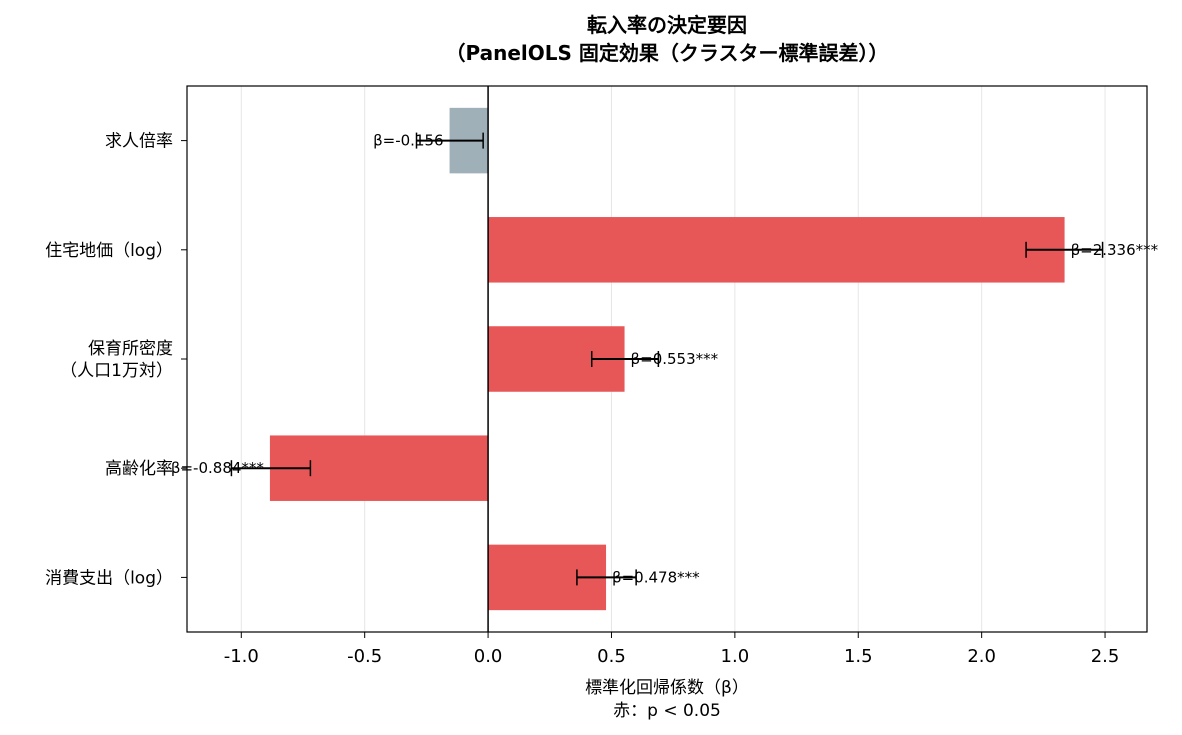  I want to click on x-tick-label: 0.5, so click(611, 656).